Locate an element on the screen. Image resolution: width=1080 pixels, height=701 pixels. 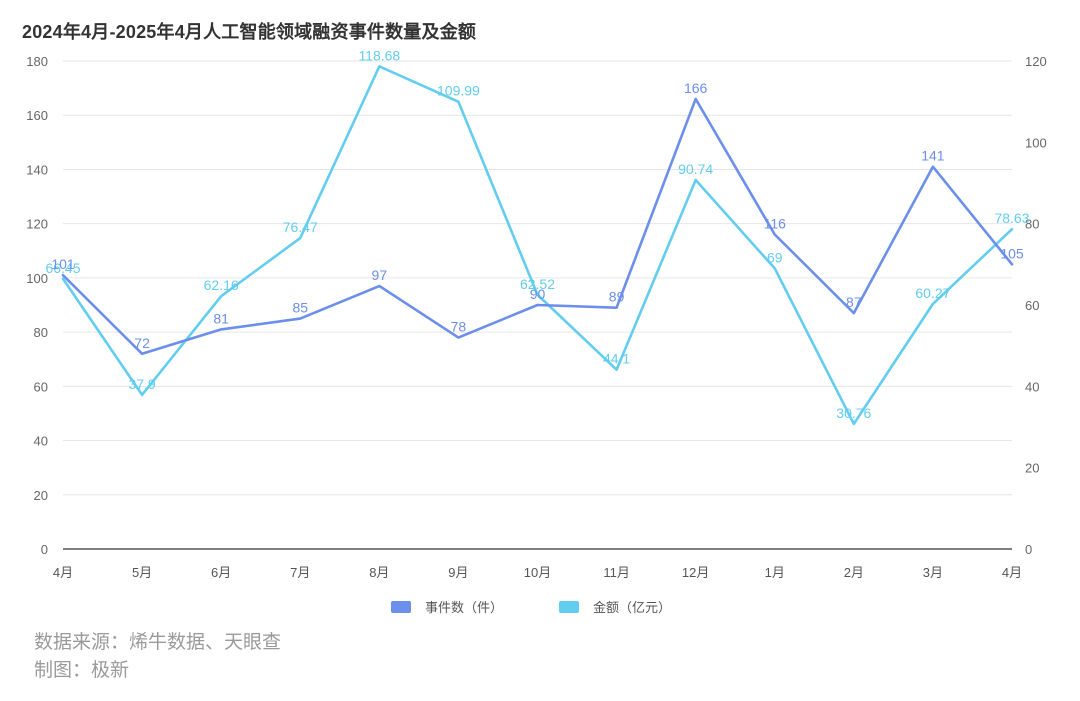
y-right-tick-label: 40 is located at coordinates (1032, 386).